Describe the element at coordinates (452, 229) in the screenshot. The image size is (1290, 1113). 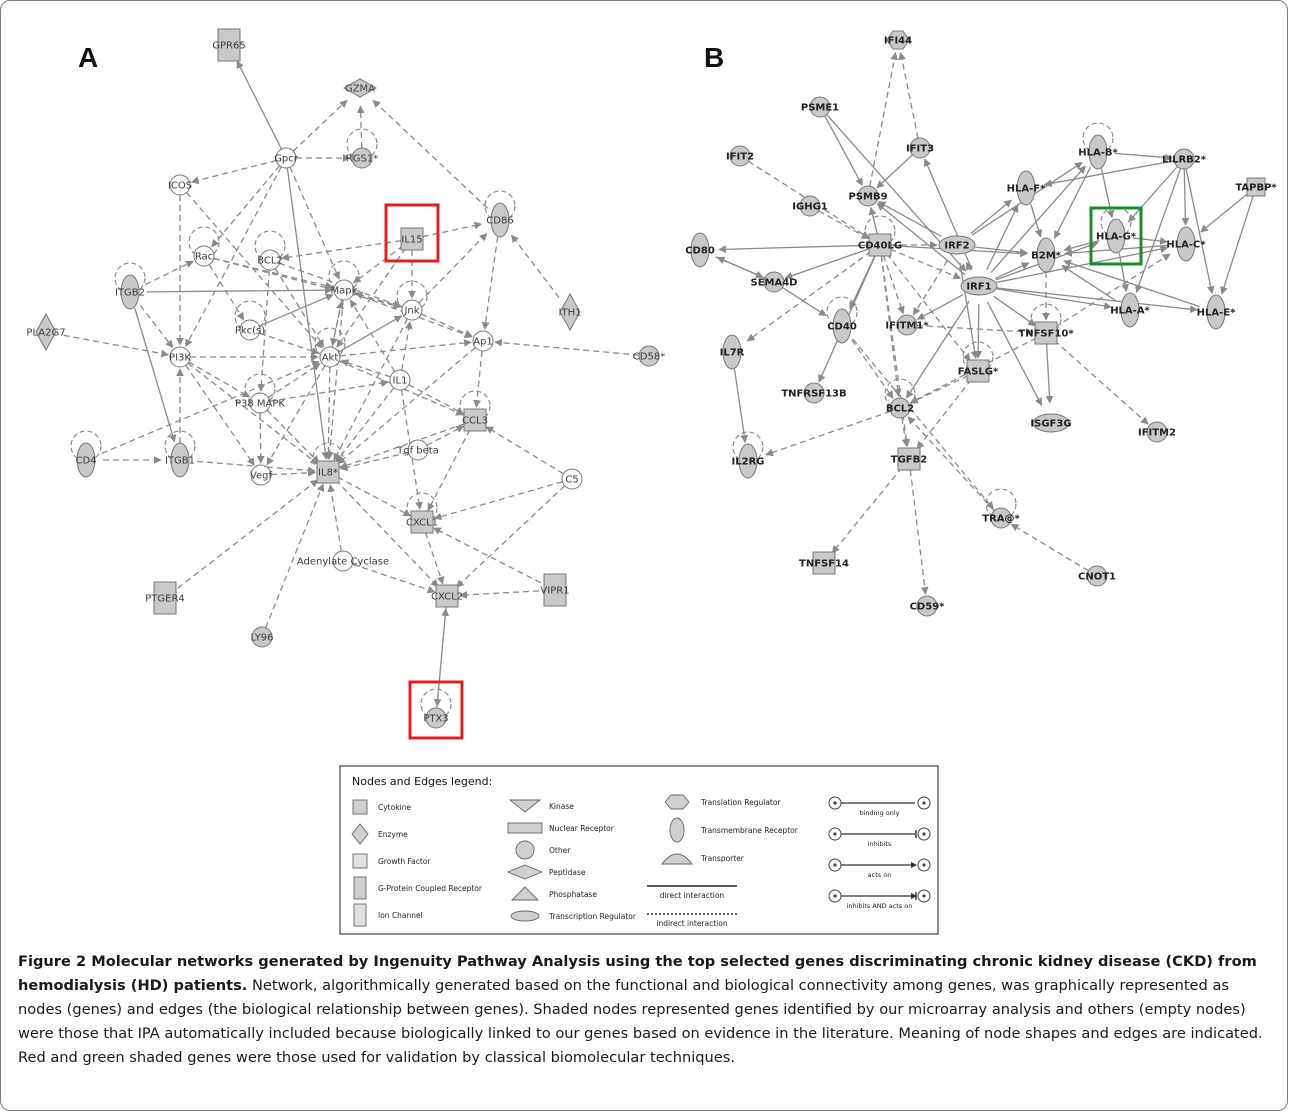
I see `edge-IL15-CD86` at that location.